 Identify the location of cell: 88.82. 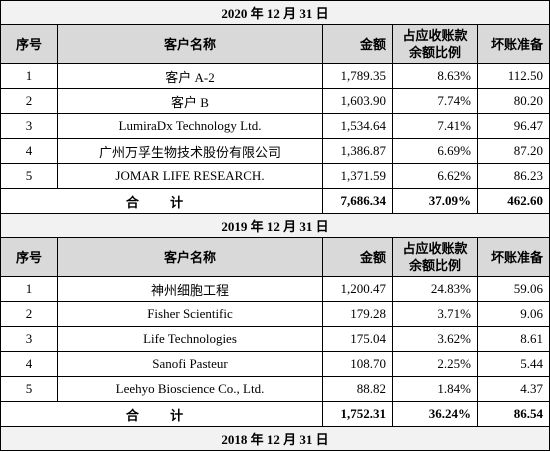
(357, 389).